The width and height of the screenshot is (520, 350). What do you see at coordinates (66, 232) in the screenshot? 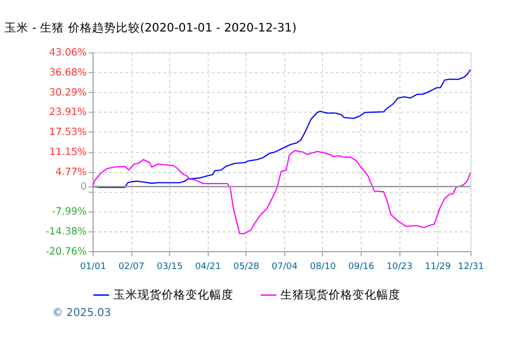
I see `y-tick-label: -14.38%` at bounding box center [66, 232].